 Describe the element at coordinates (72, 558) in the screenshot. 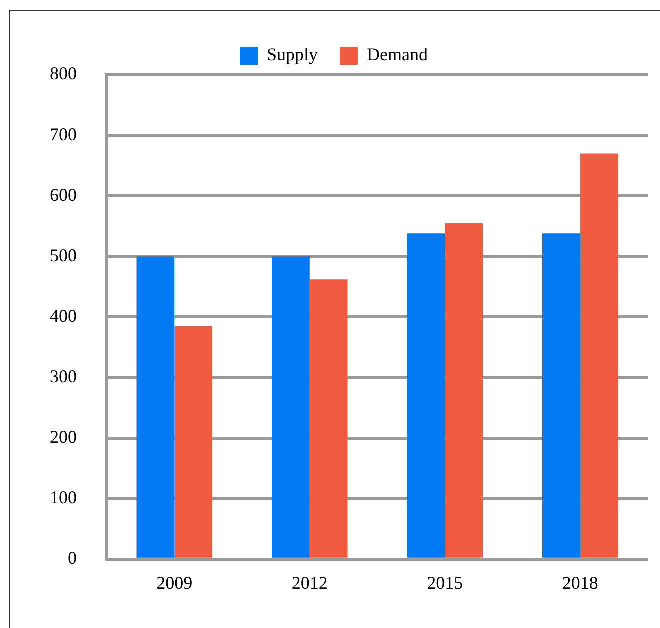

I see `y-tick-label: 0` at that location.